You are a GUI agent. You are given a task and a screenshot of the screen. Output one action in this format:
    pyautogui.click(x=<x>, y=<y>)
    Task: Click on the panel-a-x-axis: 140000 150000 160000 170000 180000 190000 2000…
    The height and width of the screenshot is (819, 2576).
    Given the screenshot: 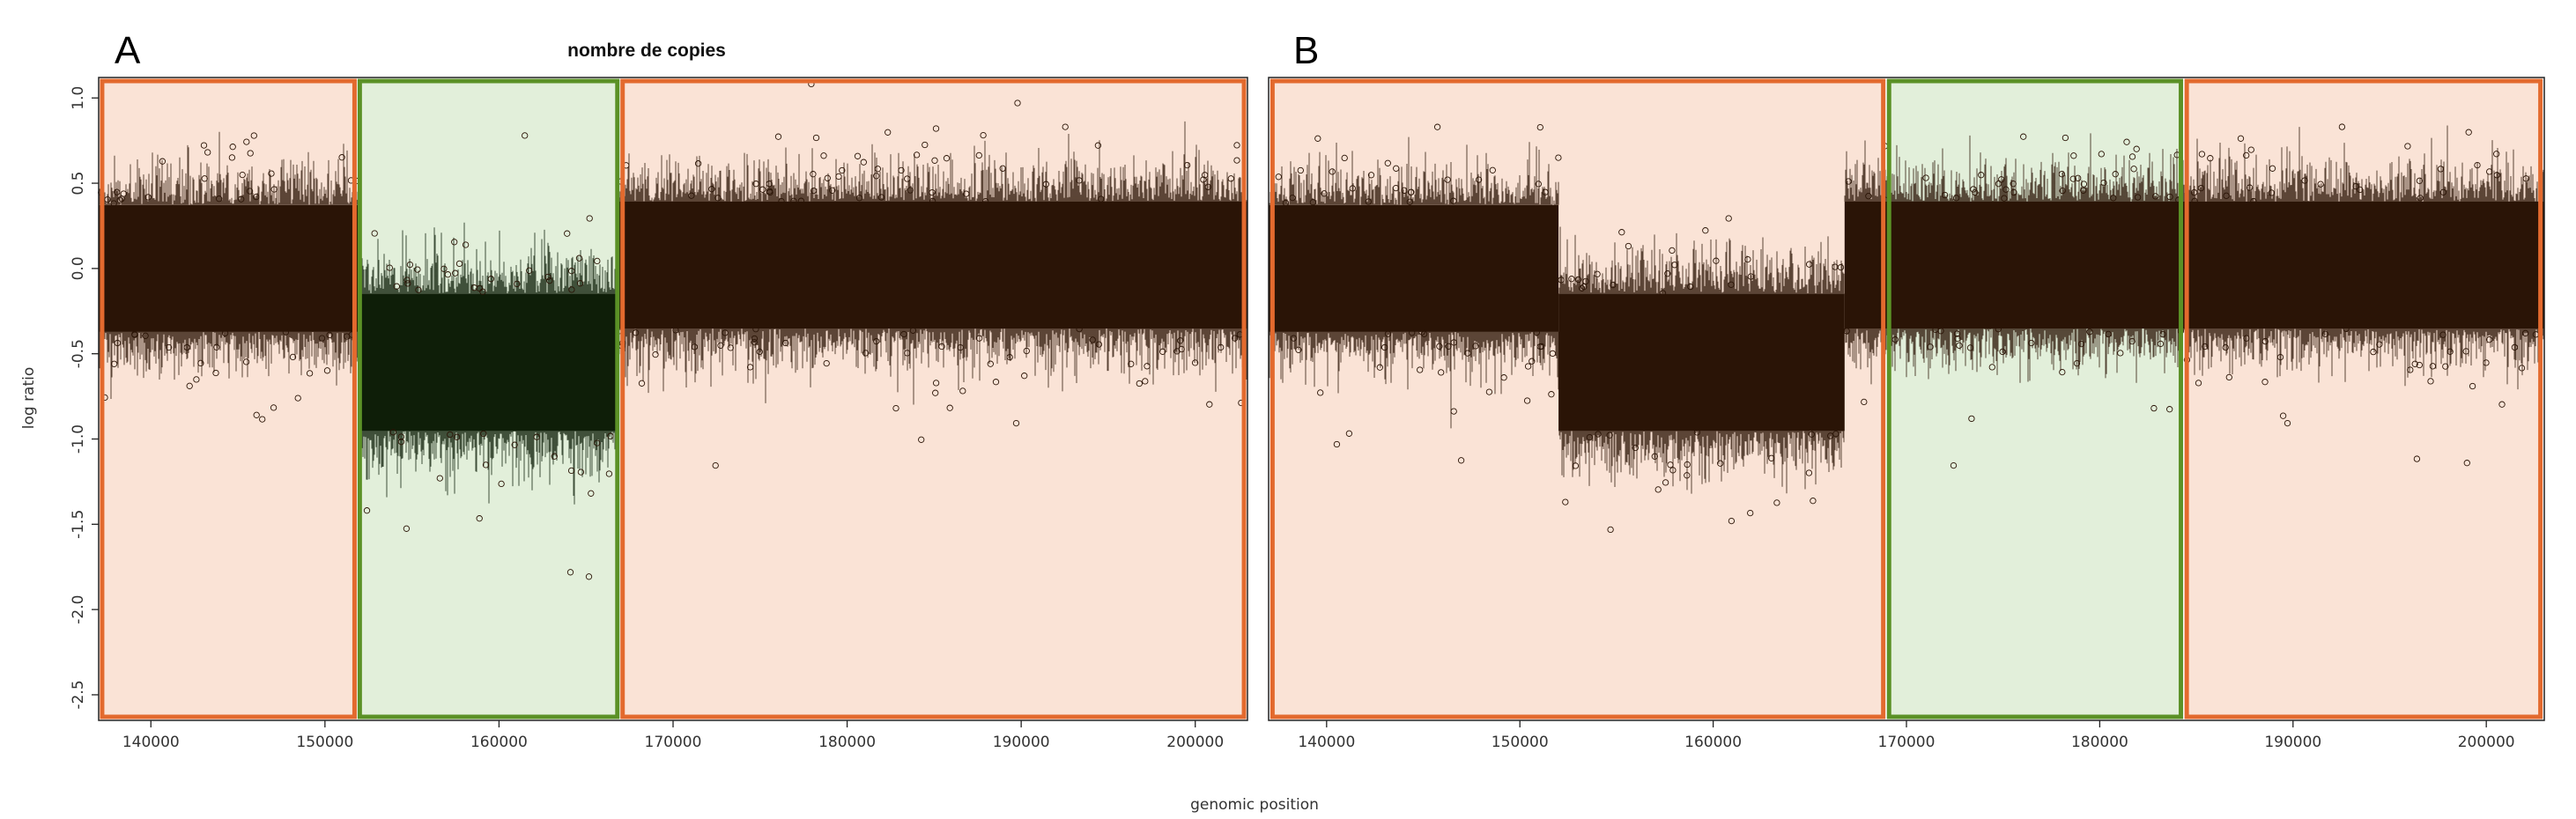 What is the action you would take?
    pyautogui.click(x=673, y=735)
    